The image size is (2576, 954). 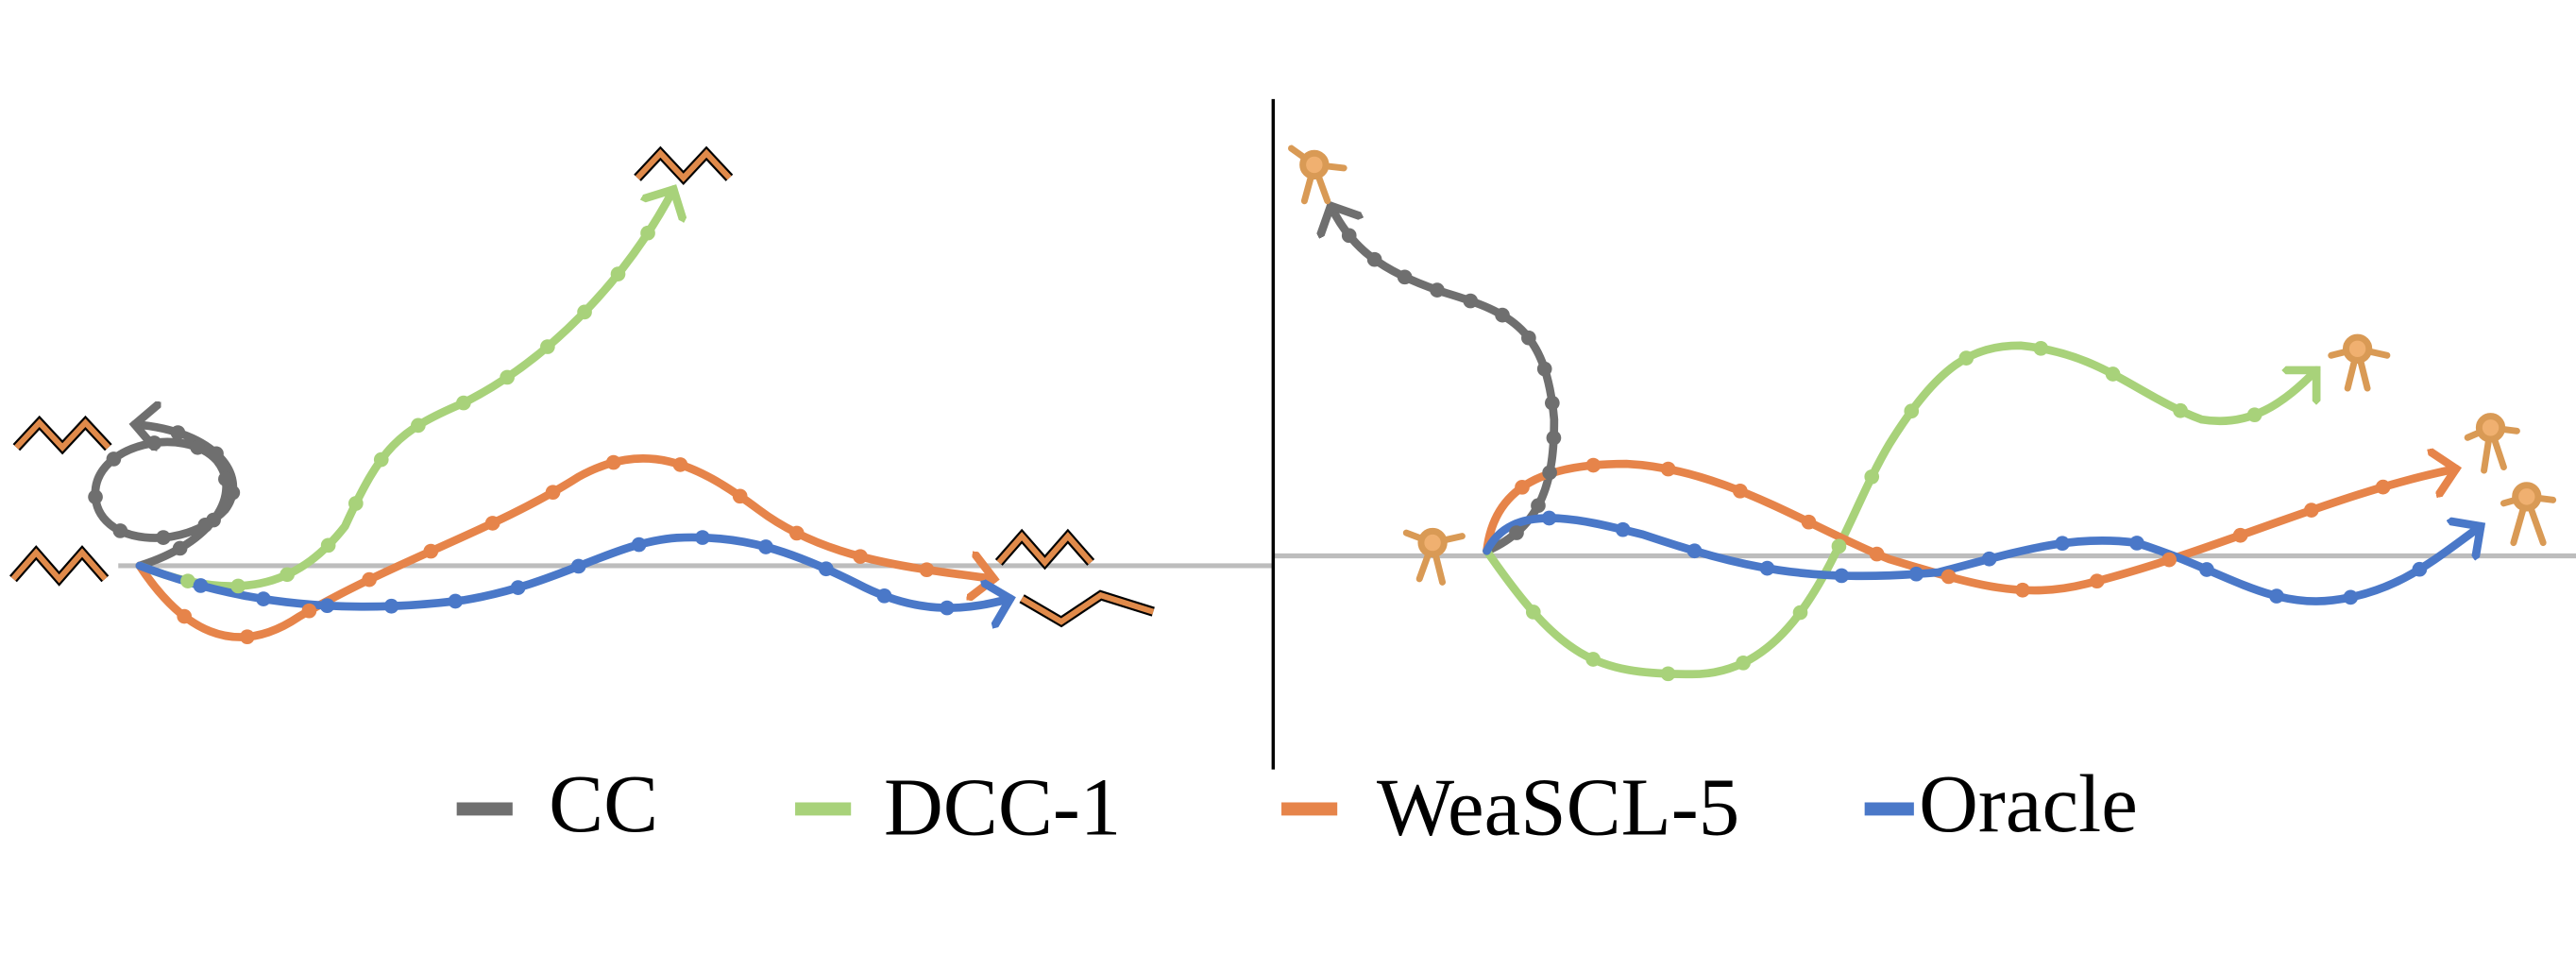 I want to click on legend-label: CC, so click(x=603, y=803).